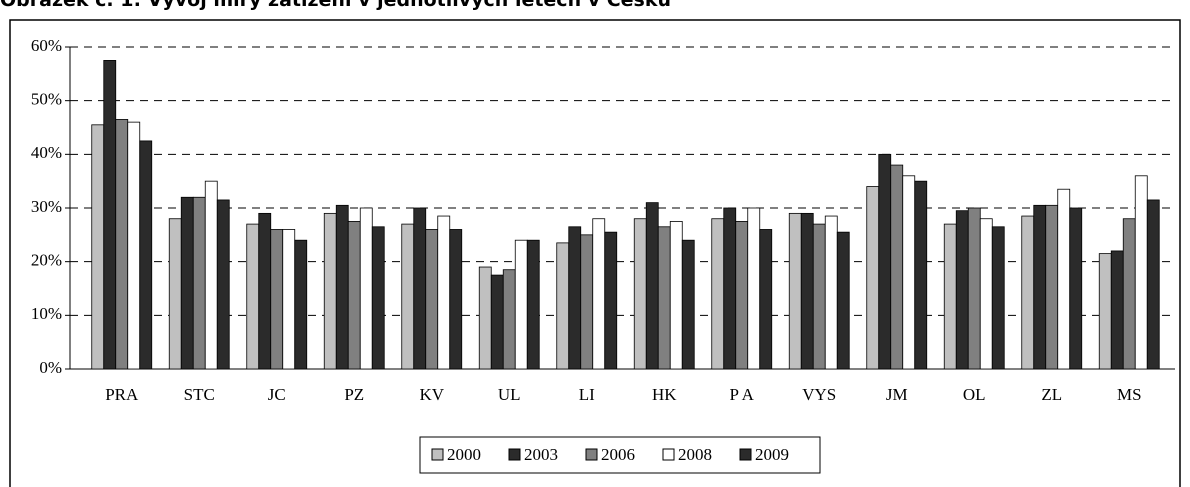 This screenshot has height=487, width=1190. What do you see at coordinates (46, 206) in the screenshot?
I see `y-tick-label: 30%` at bounding box center [46, 206].